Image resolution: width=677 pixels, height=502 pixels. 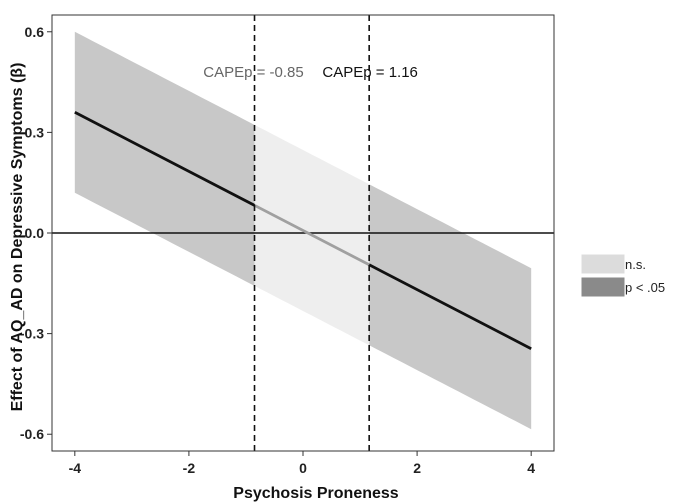 What do you see at coordinates (303, 468) in the screenshot?
I see `x-tick-label: 0` at bounding box center [303, 468].